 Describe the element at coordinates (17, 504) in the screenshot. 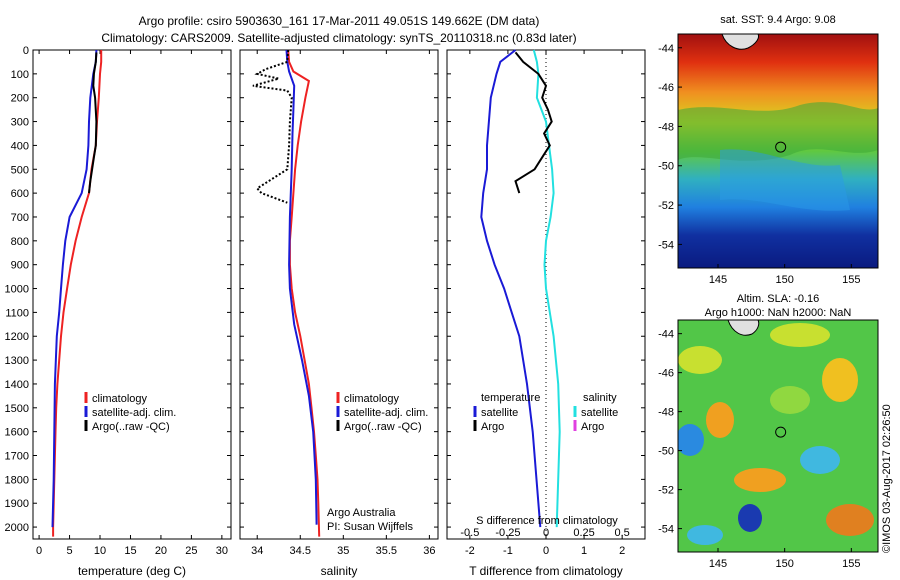

I see `depth-tick-label: 1900` at that location.